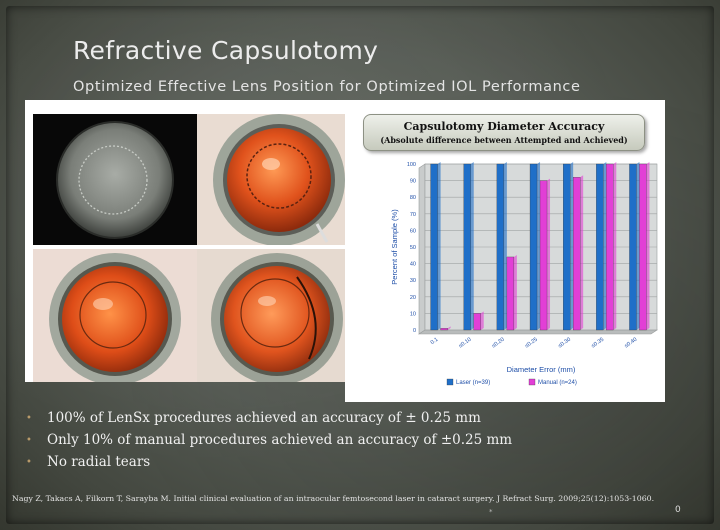 The image size is (720, 530). Describe the element at coordinates (115, 179) in the screenshot. I see `capsule-photo-dark` at that location.